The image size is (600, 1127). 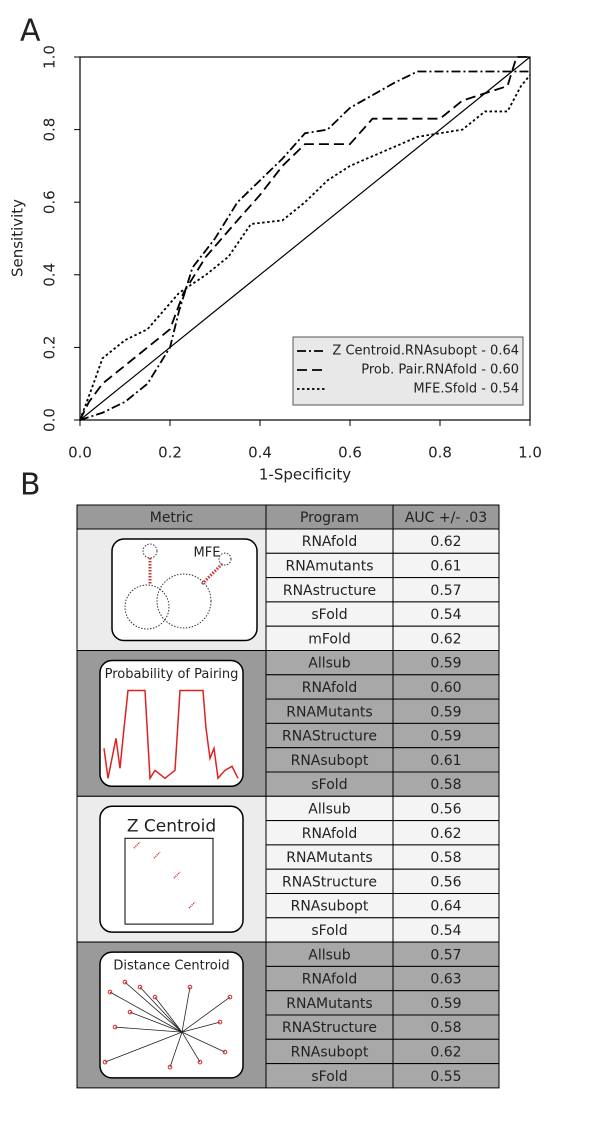 I want to click on program-name: mFold, so click(x=329, y=639).